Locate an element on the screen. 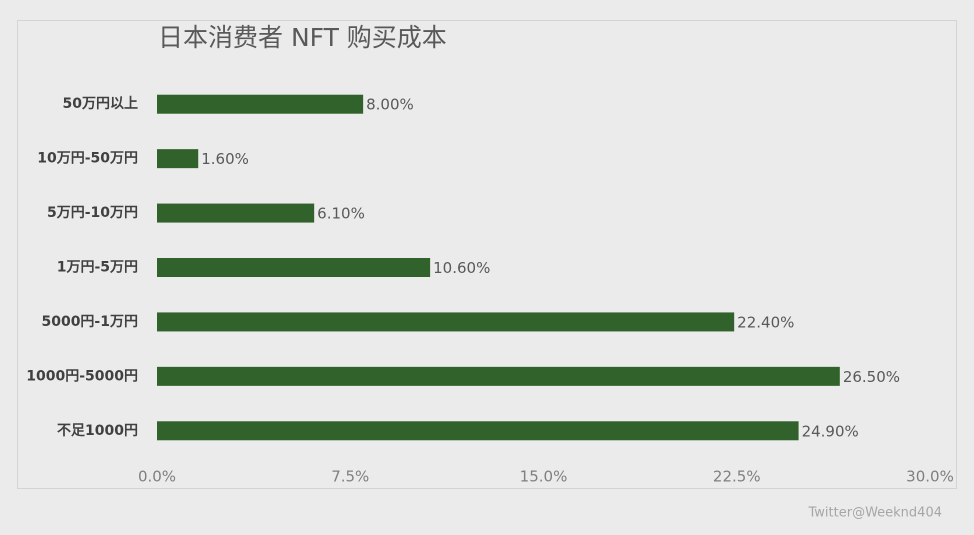  chart-title: 日本消费者 NFT 购买成本 is located at coordinates (302, 37).